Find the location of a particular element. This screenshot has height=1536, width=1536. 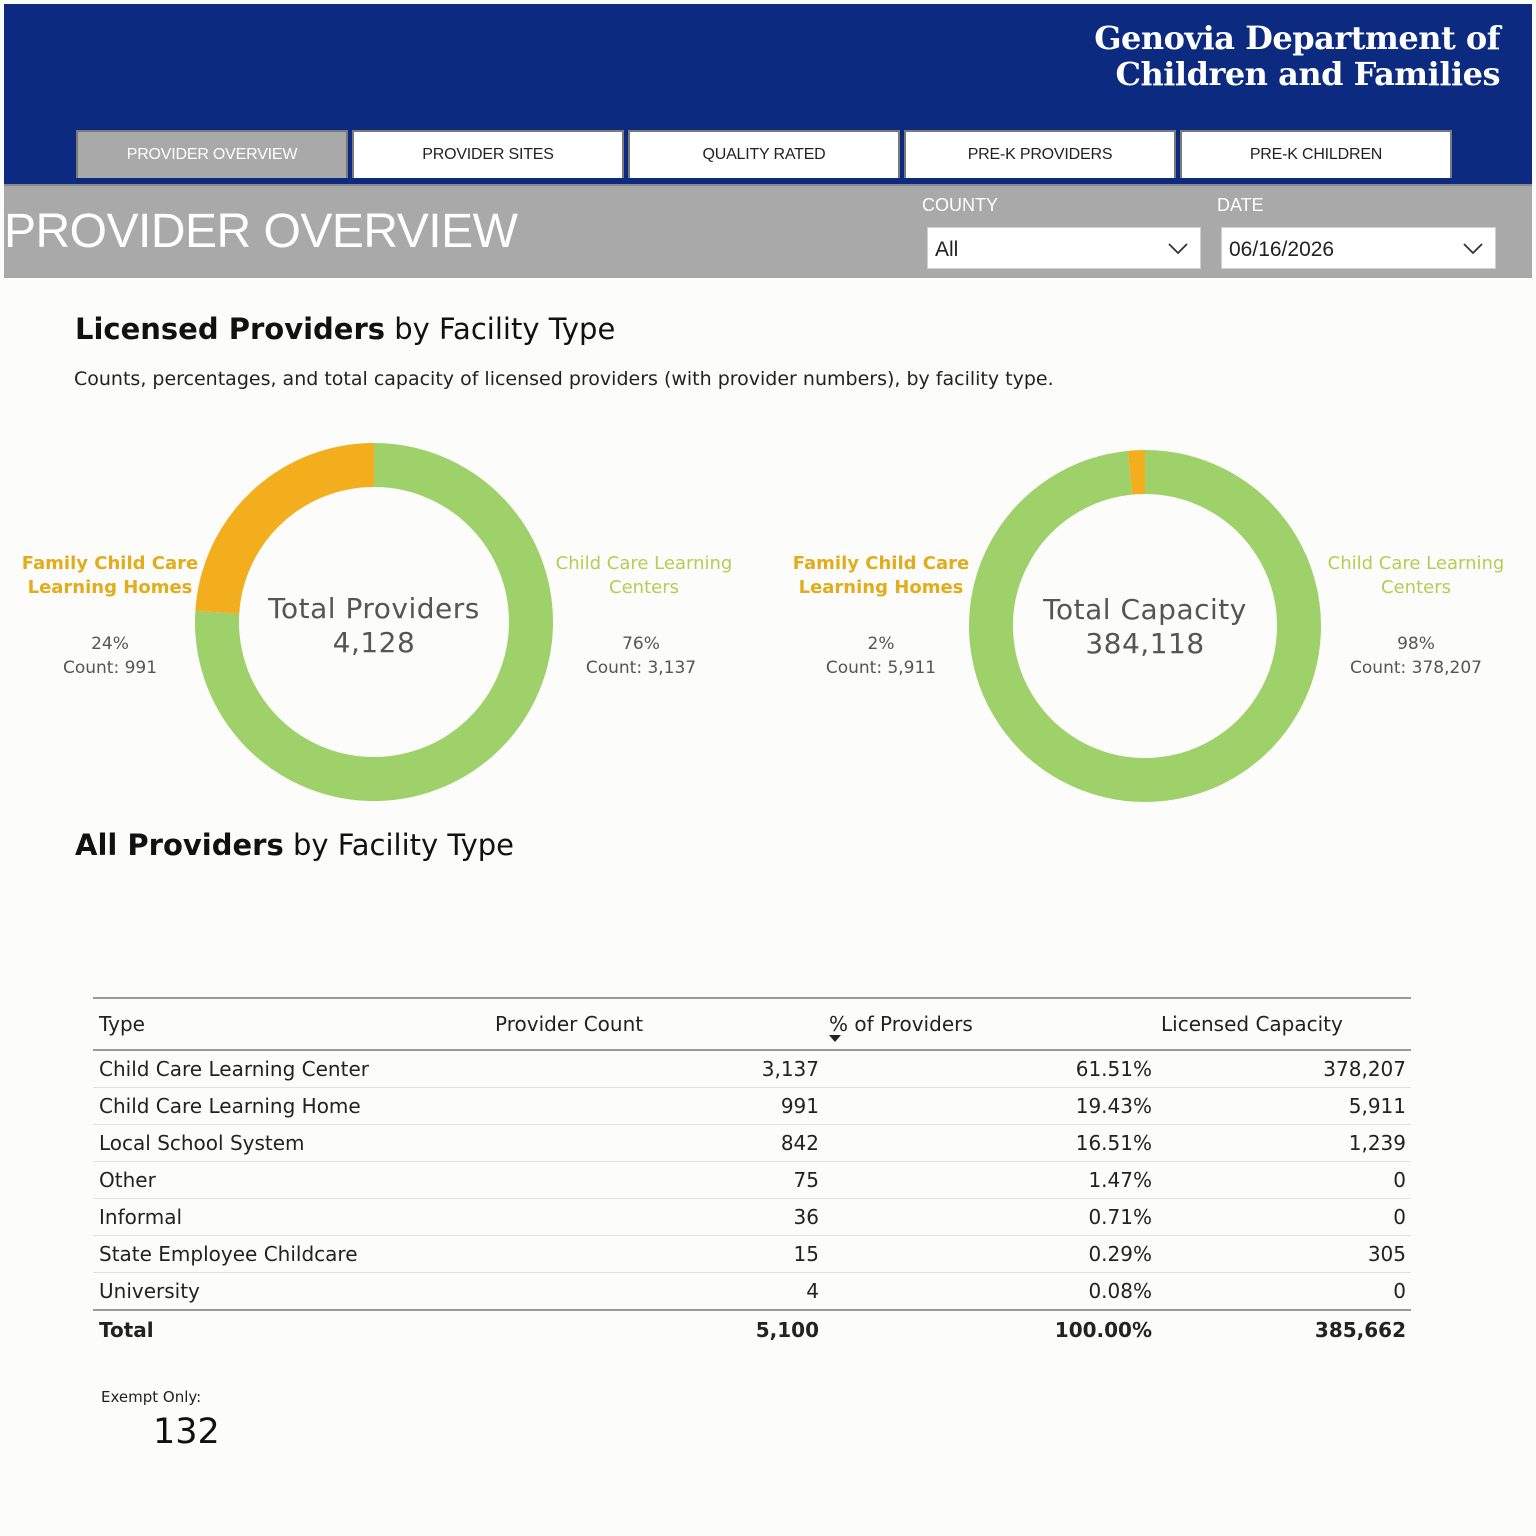

cell-pct-providers: 16.51% is located at coordinates (985, 1143).